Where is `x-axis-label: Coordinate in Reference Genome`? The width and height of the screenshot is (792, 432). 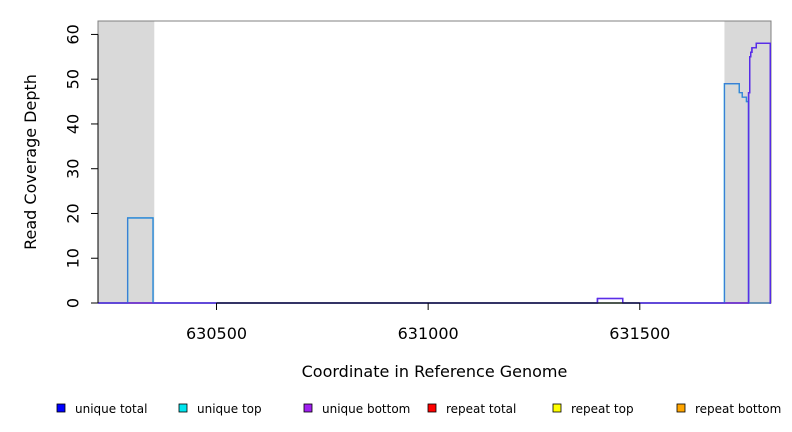
x-axis-label: Coordinate in Reference Genome is located at coordinates (435, 371).